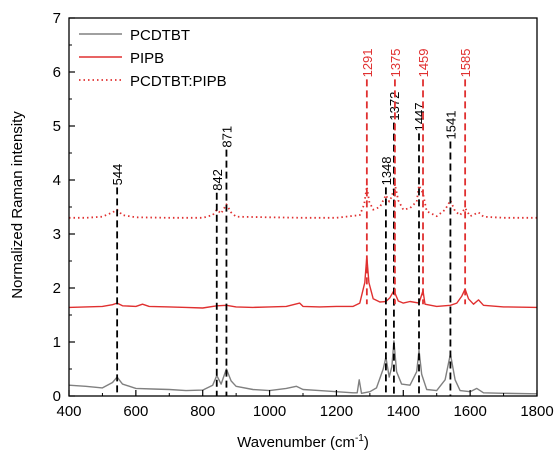 This screenshot has width=559, height=456. Describe the element at coordinates (386, 170) in the screenshot. I see `peak-label-1348: 1348` at that location.